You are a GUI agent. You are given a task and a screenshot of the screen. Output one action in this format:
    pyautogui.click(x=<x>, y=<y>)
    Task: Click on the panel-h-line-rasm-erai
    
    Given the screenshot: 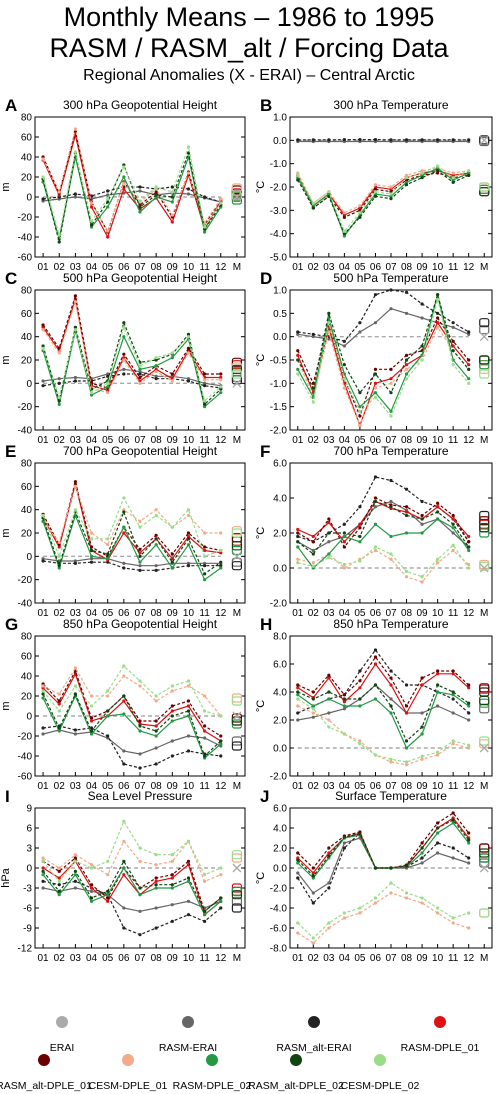 What is the action you would take?
    pyautogui.click(x=383, y=702)
    